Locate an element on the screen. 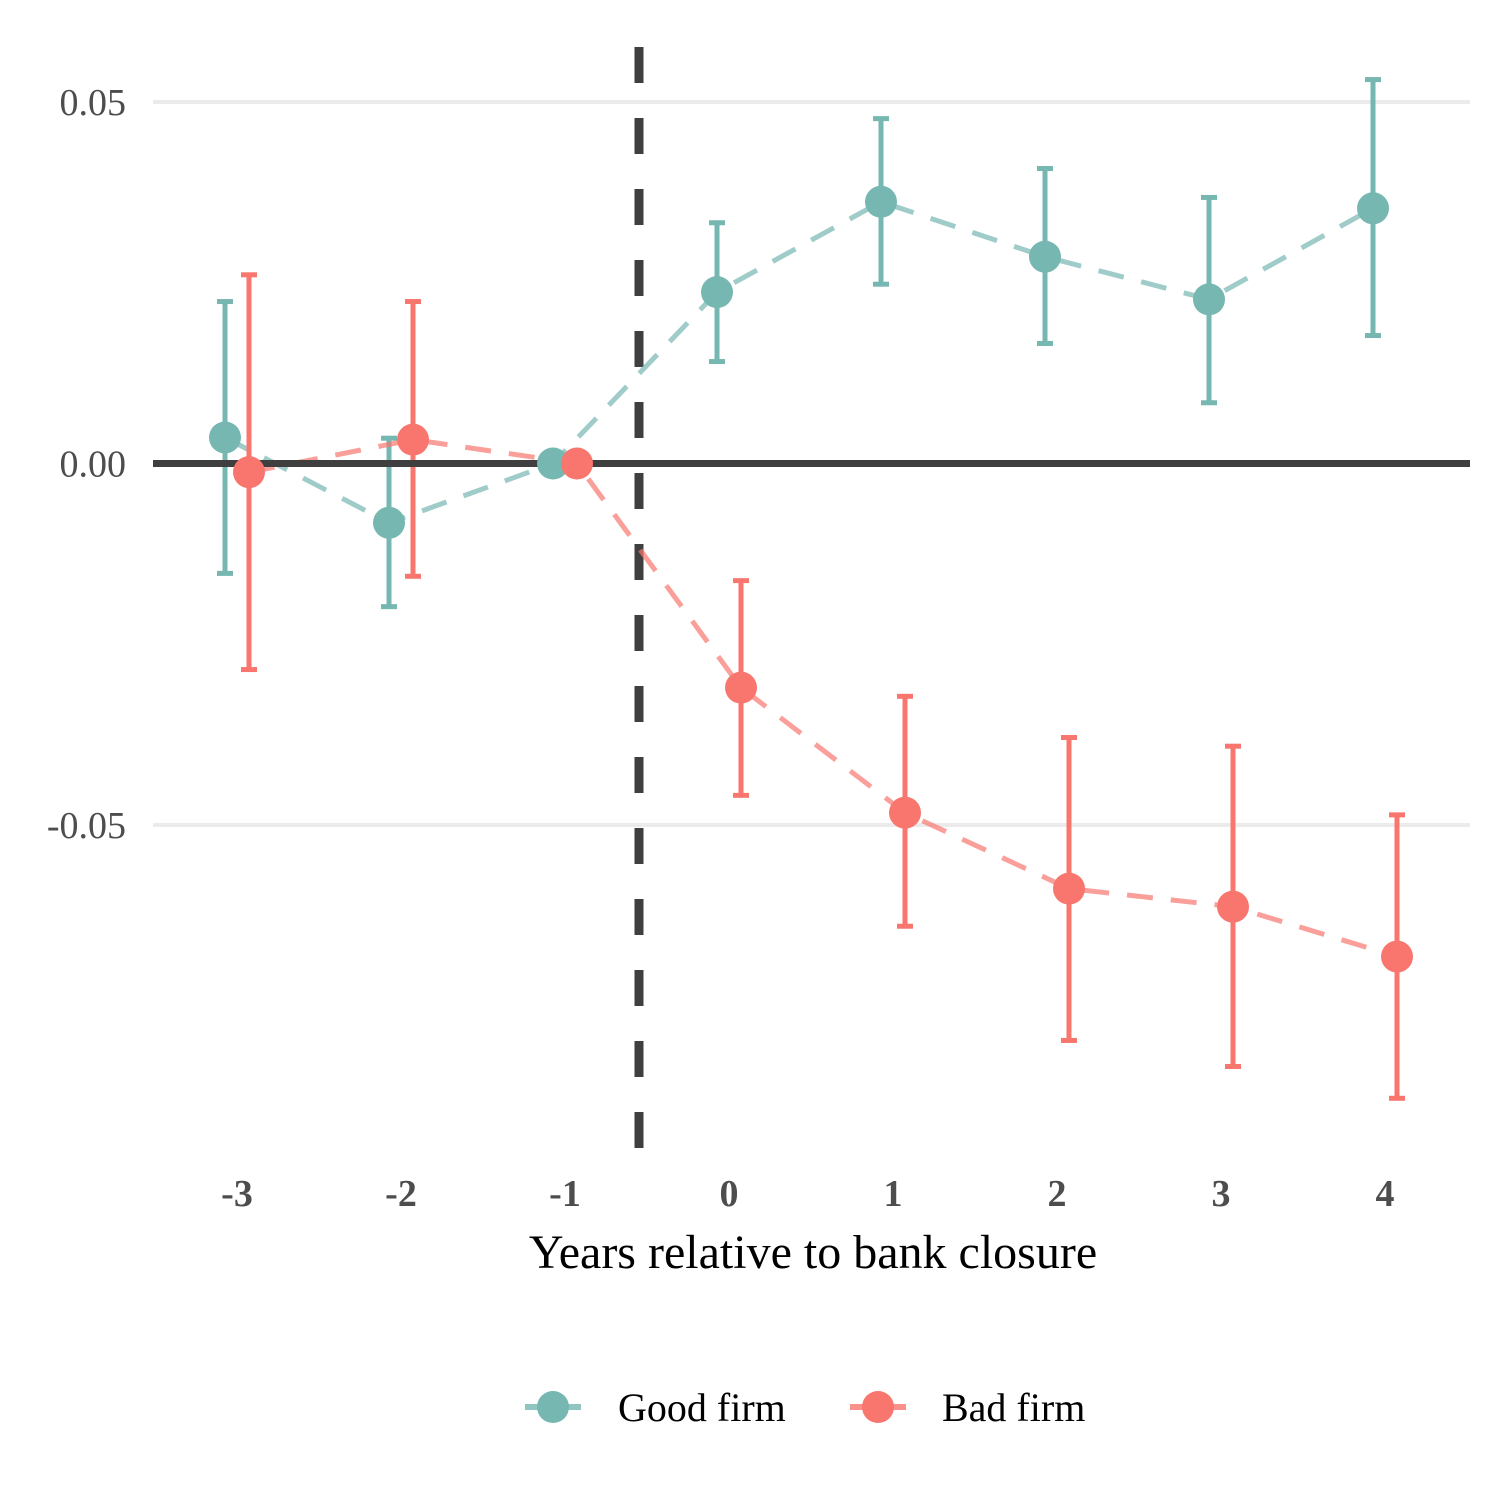 The width and height of the screenshot is (1500, 1500). x-axis-ticks: -3 -2 -1 0 1 2 3 4 is located at coordinates (807, 1194).